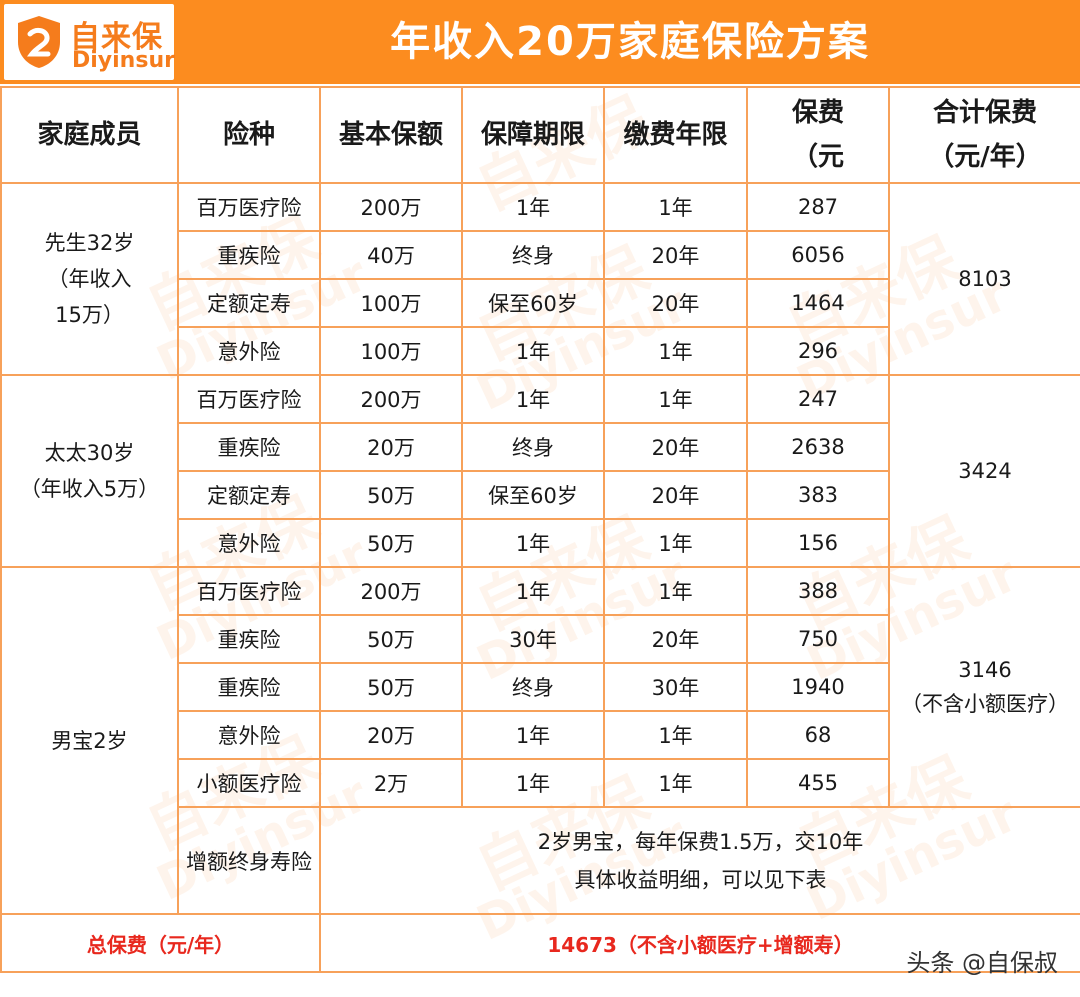 This screenshot has height=997, width=1080. I want to click on col-header-premium-line2: （元, so click(817, 157).